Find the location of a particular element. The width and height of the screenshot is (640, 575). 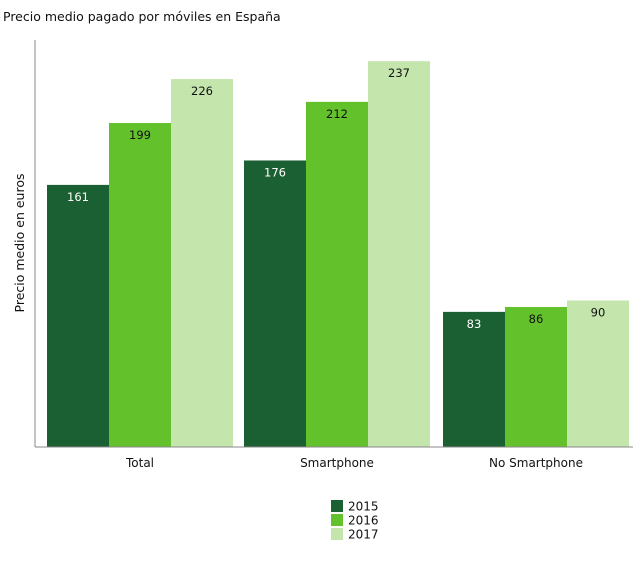

legend-label: 2015 is located at coordinates (363, 507).